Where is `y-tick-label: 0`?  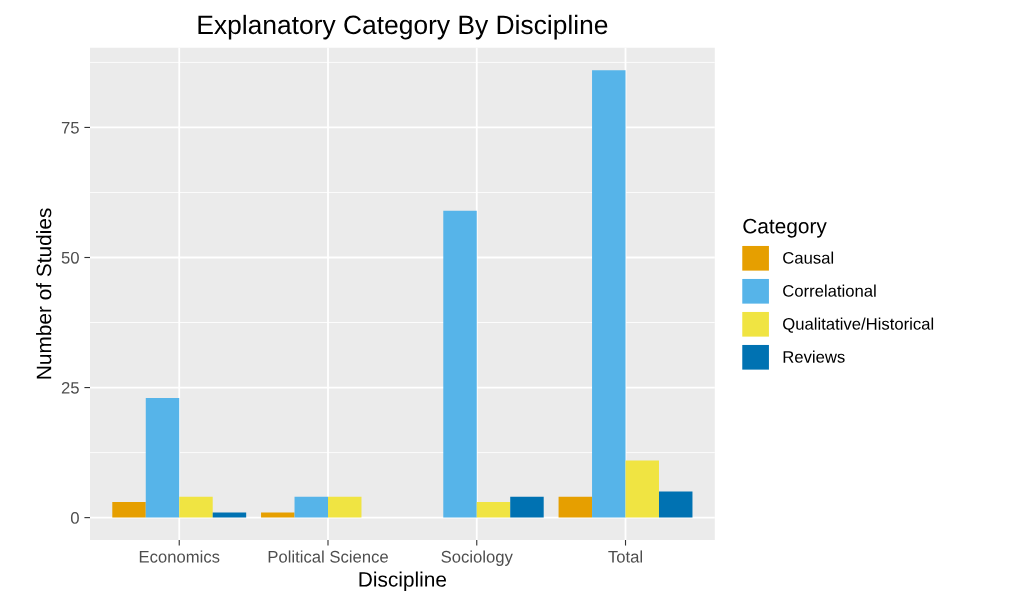 y-tick-label: 0 is located at coordinates (74, 518).